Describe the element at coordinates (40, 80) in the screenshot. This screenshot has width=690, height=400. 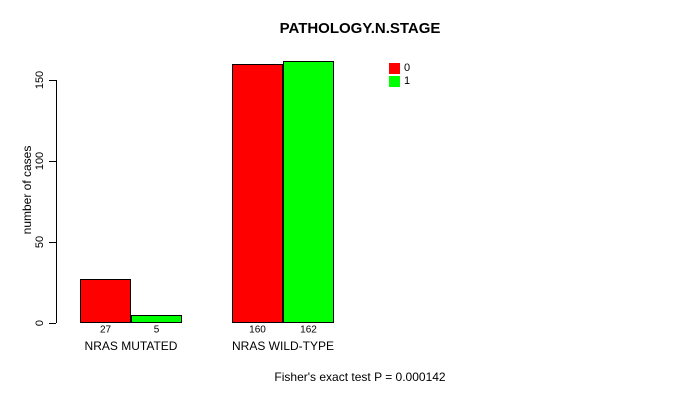
I see `y-tick-label-150: 150` at that location.